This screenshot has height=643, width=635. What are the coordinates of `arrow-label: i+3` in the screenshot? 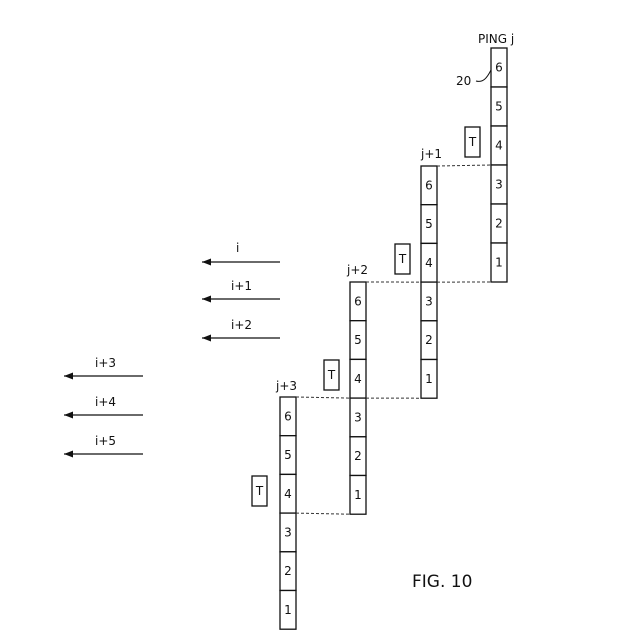 It's located at (105, 363).